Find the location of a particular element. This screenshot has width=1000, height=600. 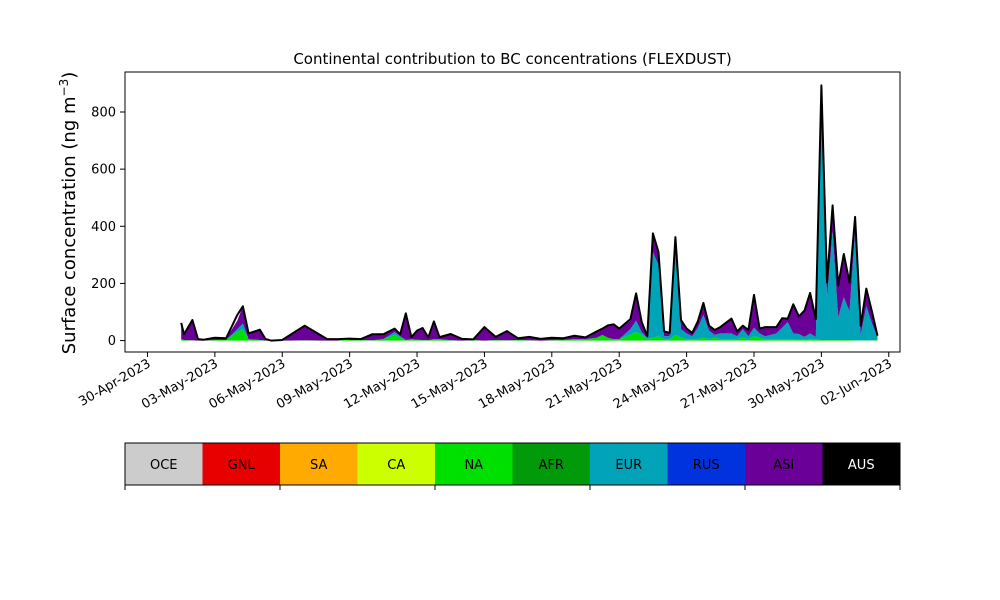

legend-swatch-afr is located at coordinates (551, 464).